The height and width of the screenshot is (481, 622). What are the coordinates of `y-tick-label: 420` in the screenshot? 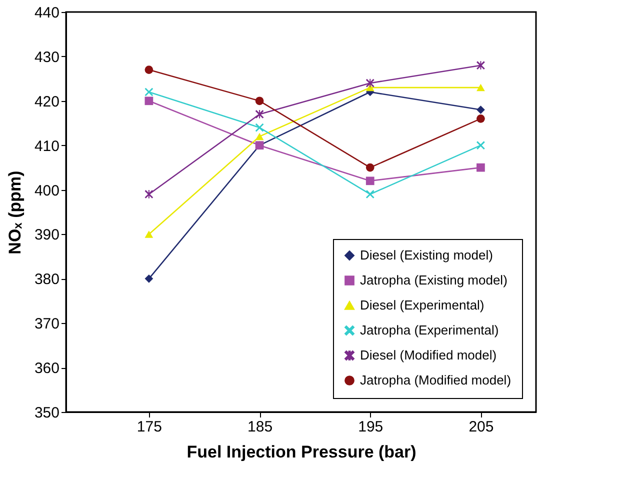 It's located at (47, 101).